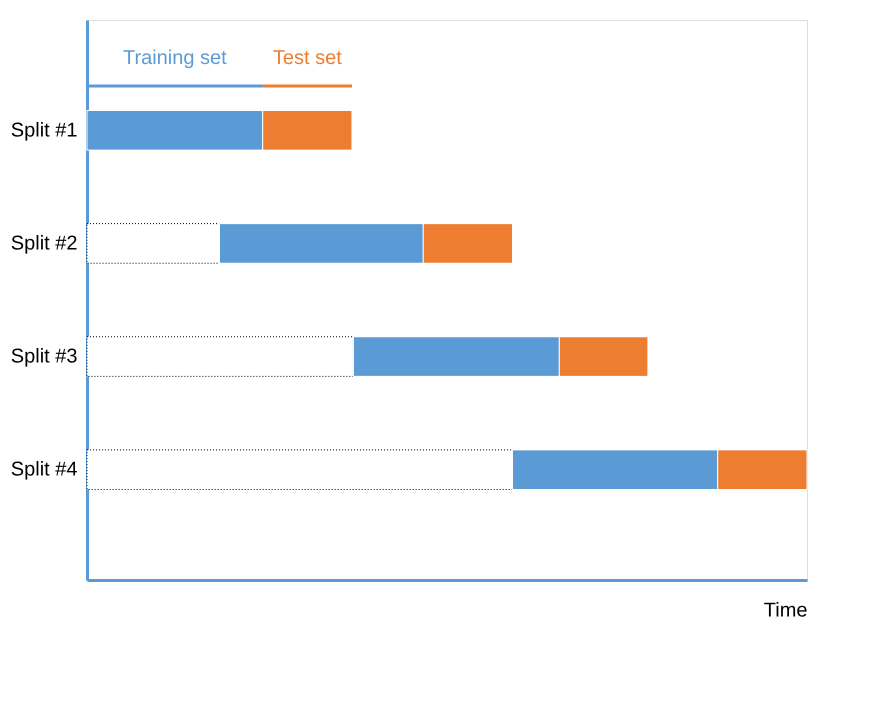 This screenshot has height=708, width=891. I want to click on y-tick-label: Split #4, so click(44, 469).